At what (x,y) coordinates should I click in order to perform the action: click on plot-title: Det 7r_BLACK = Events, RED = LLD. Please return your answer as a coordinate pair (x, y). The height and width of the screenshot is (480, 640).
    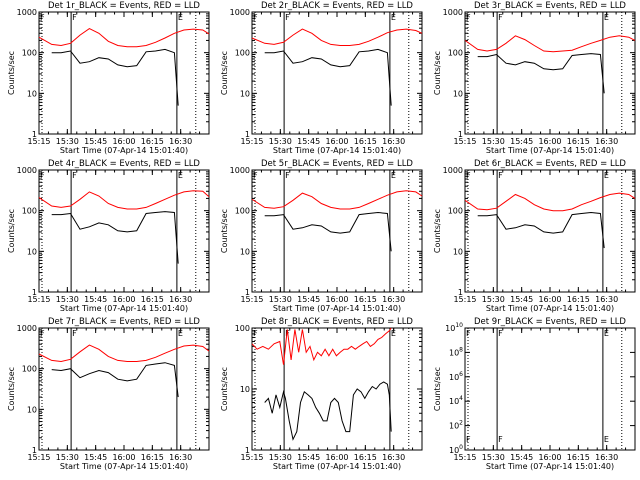
    Looking at the image, I should click on (124, 322).